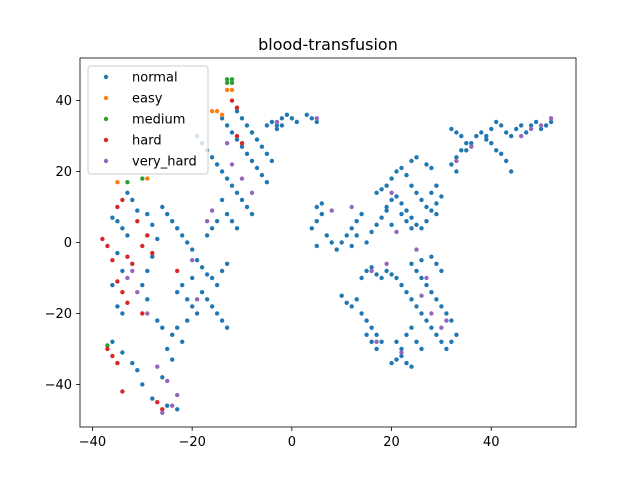 This screenshot has width=640, height=480. I want to click on x-tick-label: −20, so click(191, 442).